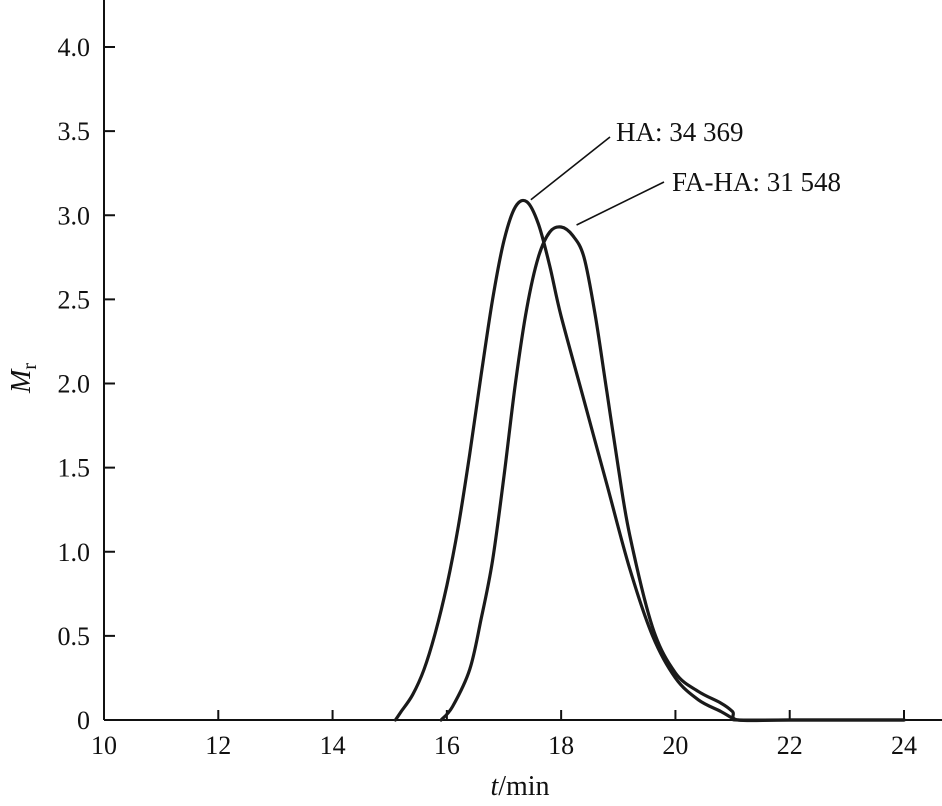  What do you see at coordinates (74, 636) in the screenshot?
I see `y-tick-label: 0.5` at bounding box center [74, 636].